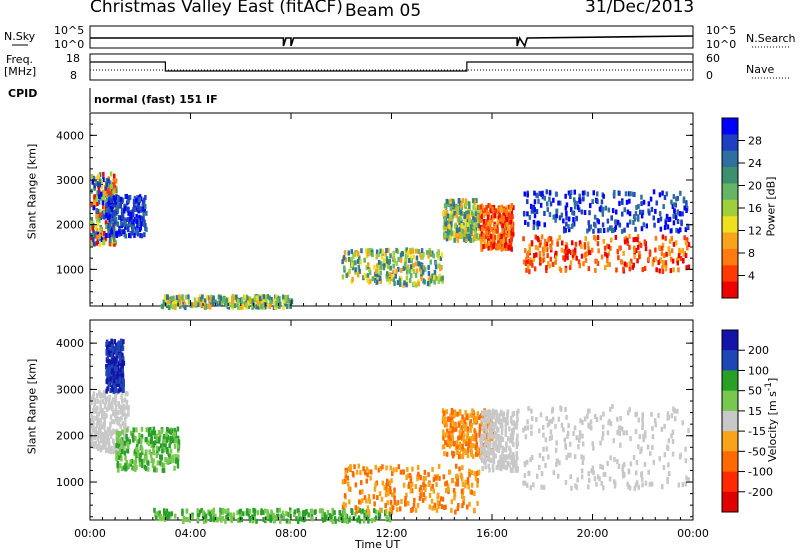 The image size is (800, 554). What do you see at coordinates (755, 186) in the screenshot?
I see `power-colorbar-tick-label: 20` at bounding box center [755, 186].